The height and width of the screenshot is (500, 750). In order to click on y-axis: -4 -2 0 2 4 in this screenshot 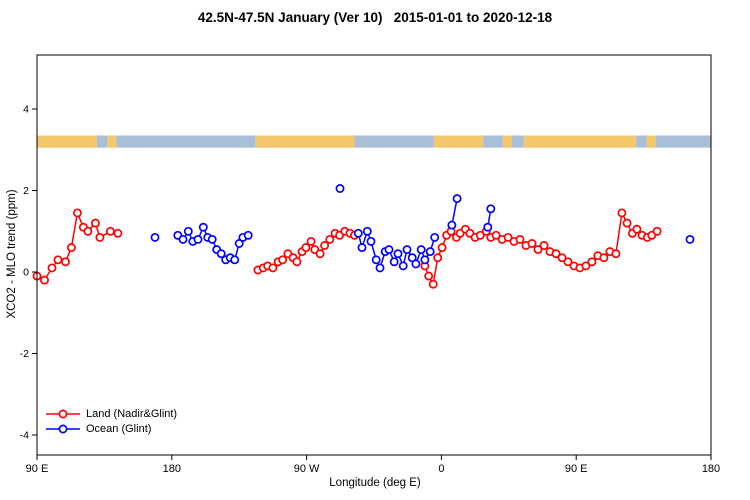, I will do `click(28, 273)`.